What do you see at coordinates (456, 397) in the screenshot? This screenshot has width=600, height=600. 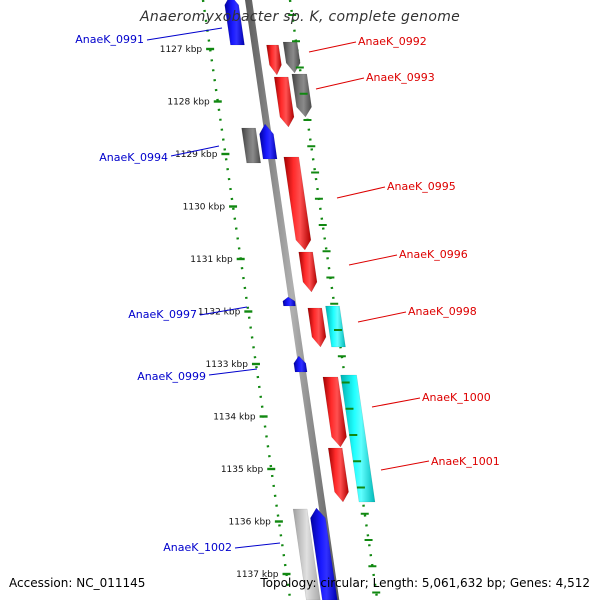 I see `gene-label-anaek-1000: AnaeK_1000` at bounding box center [456, 397].